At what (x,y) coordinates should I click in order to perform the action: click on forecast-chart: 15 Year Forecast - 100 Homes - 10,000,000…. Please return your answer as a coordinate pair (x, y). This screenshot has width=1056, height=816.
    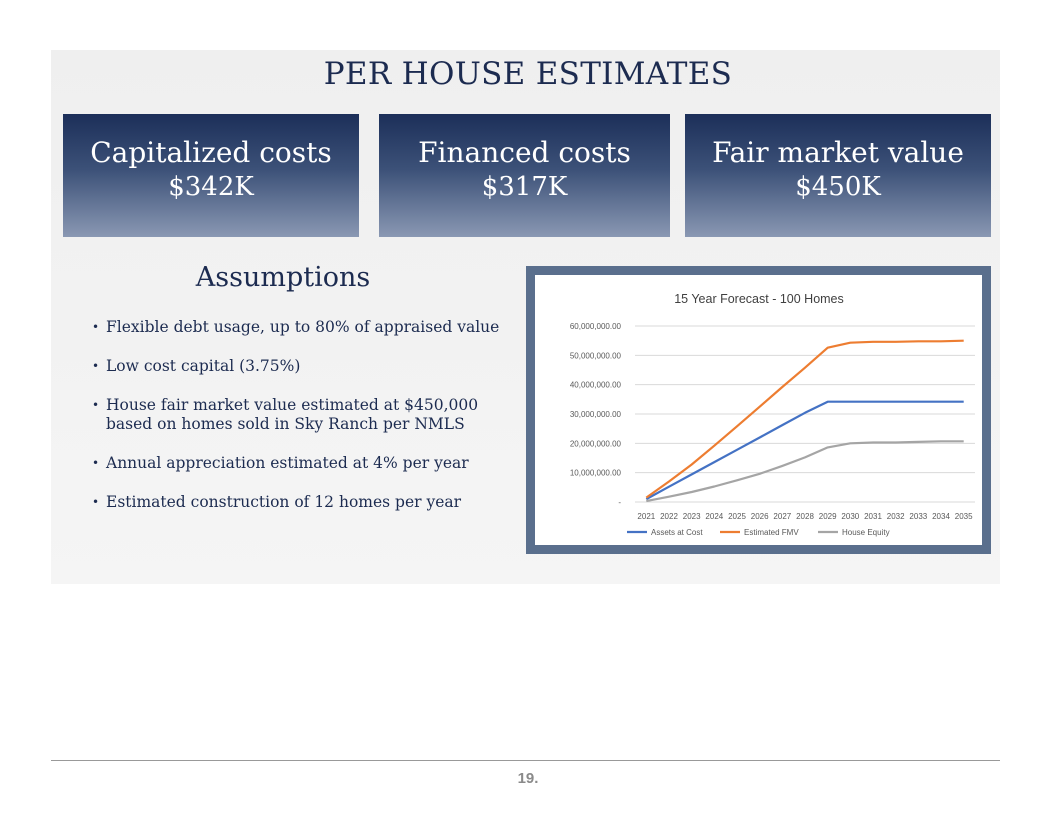
    Looking at the image, I should click on (758, 410).